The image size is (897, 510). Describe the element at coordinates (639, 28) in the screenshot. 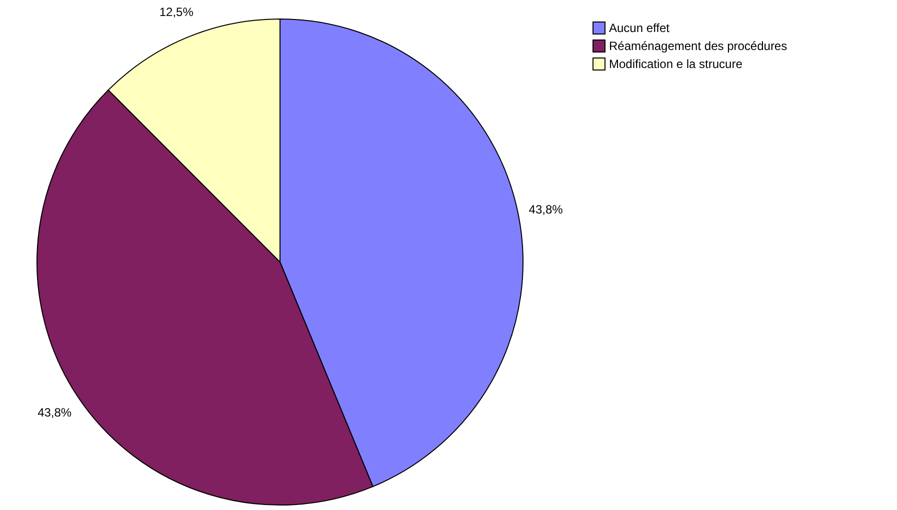

I see `legend-label: Aucun effet` at that location.